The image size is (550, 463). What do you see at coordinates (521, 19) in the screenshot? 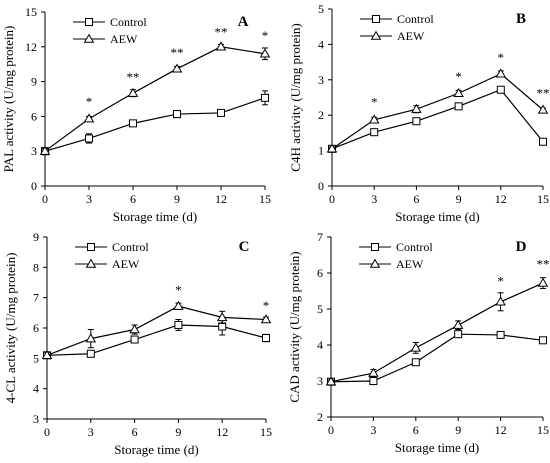
I see `panel-label: B` at bounding box center [521, 19].